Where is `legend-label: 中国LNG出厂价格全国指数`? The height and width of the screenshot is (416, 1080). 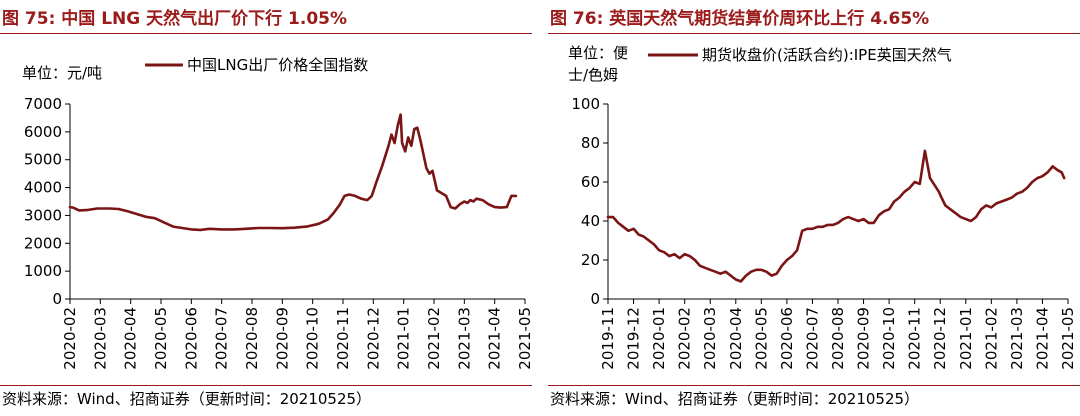
legend-label: 中国LNG出厂价格全国指数 is located at coordinates (277, 65).